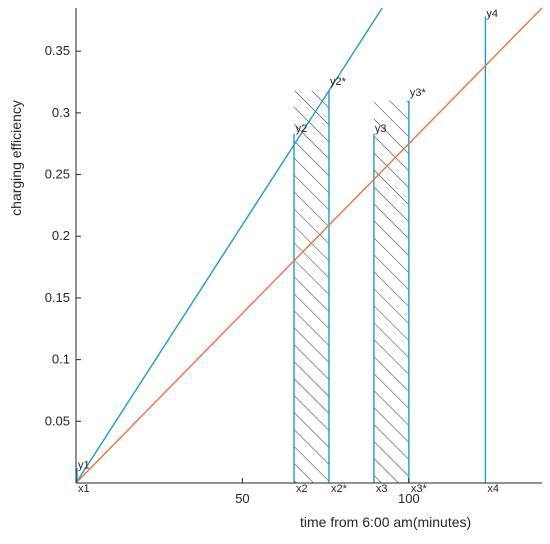 This screenshot has width=550, height=544. What do you see at coordinates (338, 82) in the screenshot?
I see `point-label: y2*` at bounding box center [338, 82].